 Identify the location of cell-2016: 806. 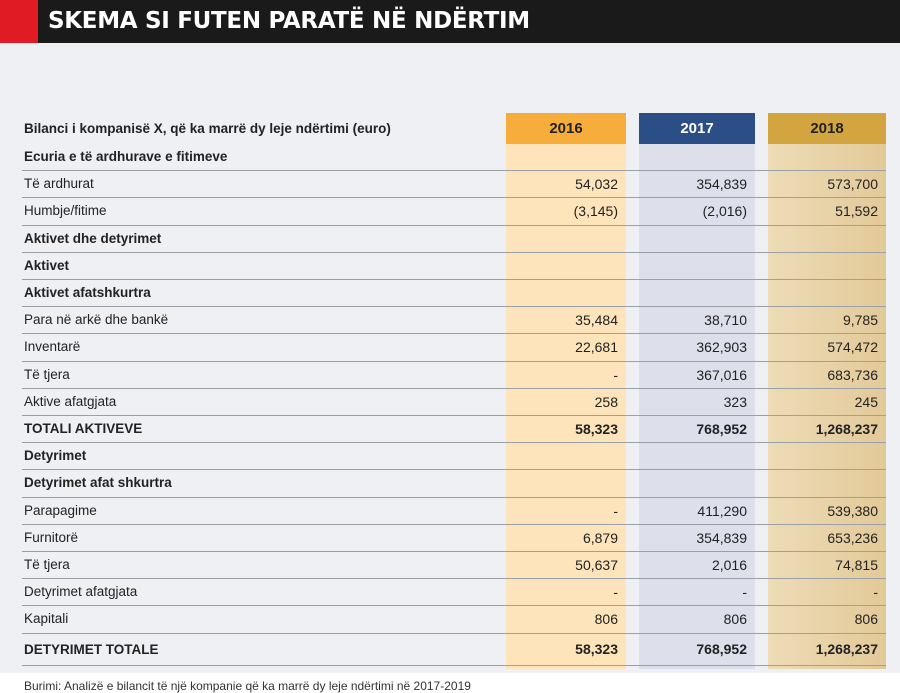
(606, 619).